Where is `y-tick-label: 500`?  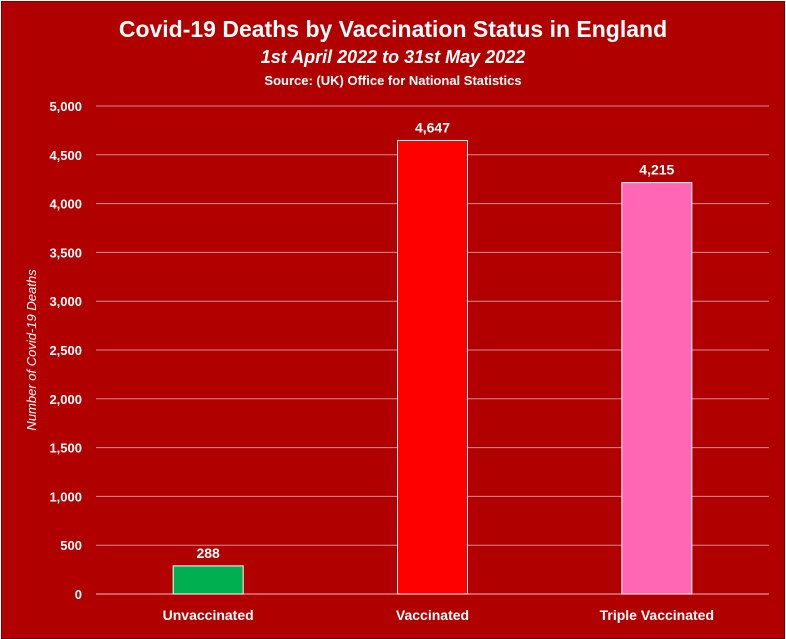 y-tick-label: 500 is located at coordinates (71, 545).